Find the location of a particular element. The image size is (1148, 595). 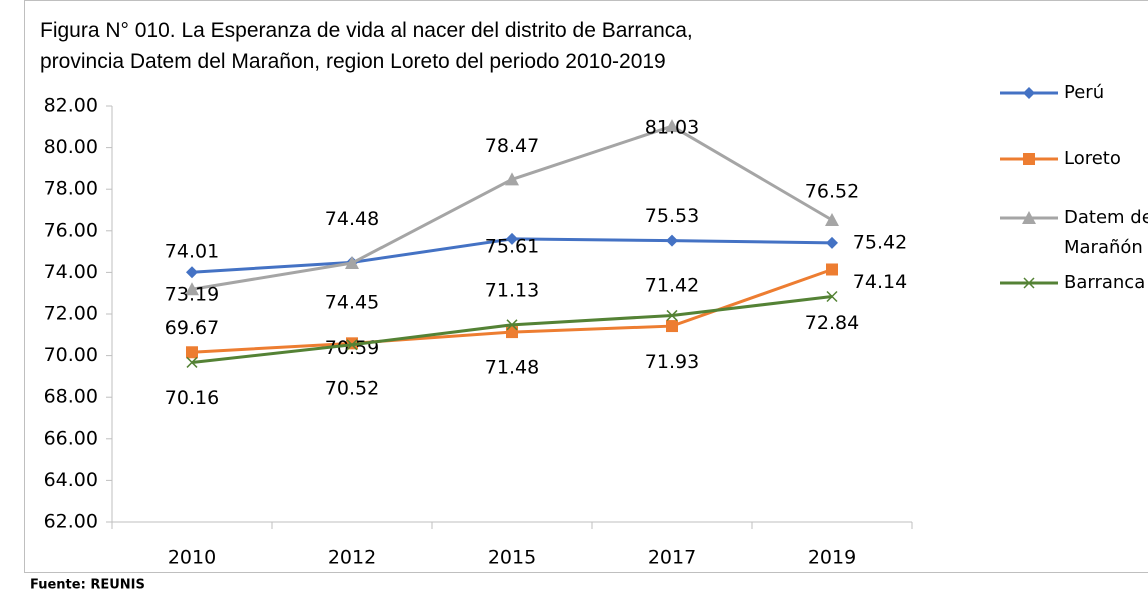

data-label: 74.14 is located at coordinates (880, 282).